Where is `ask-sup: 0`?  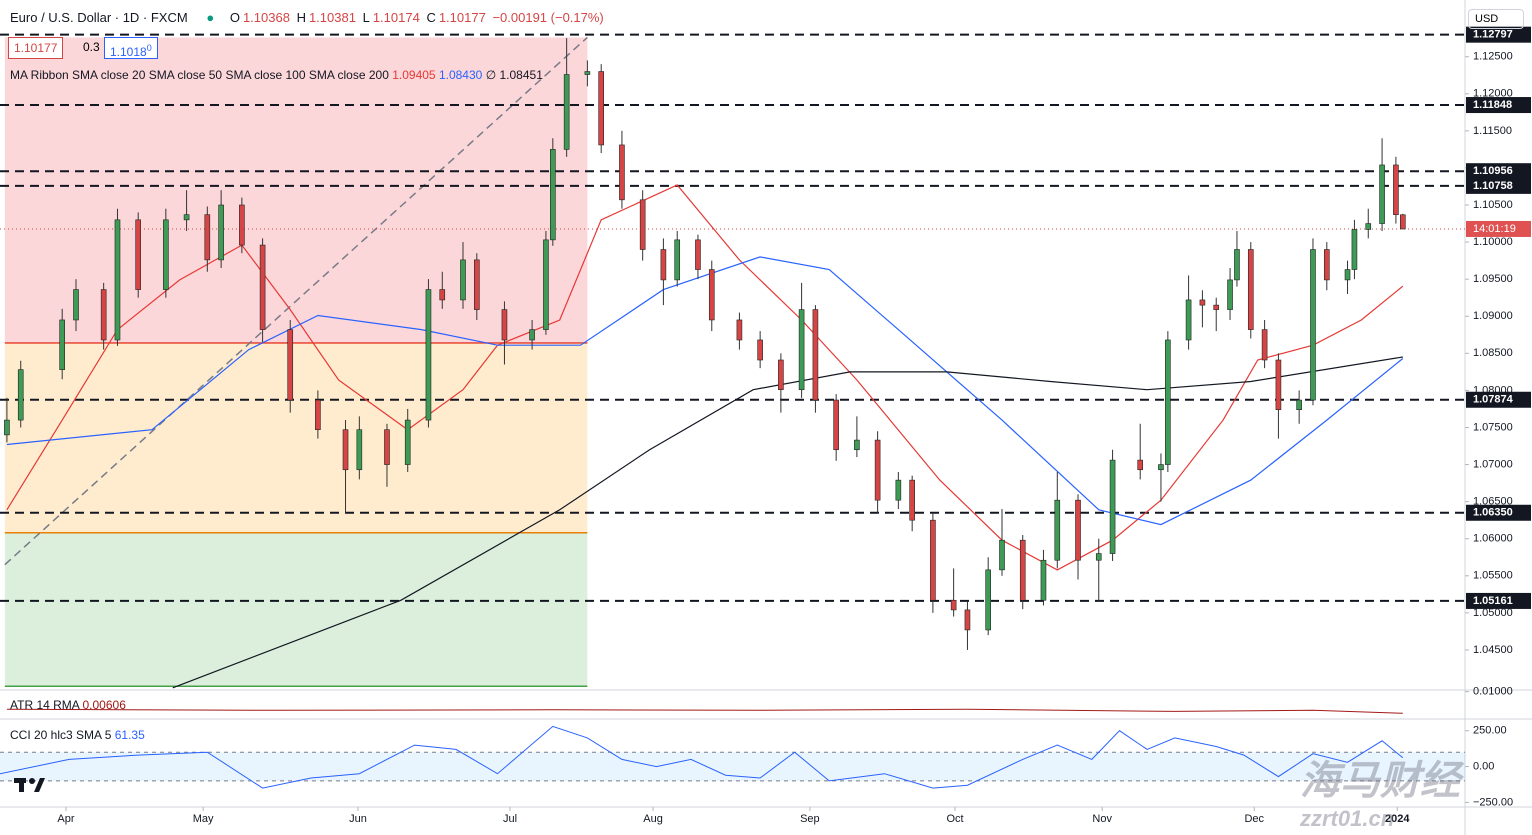 ask-sup: 0 is located at coordinates (149, 48).